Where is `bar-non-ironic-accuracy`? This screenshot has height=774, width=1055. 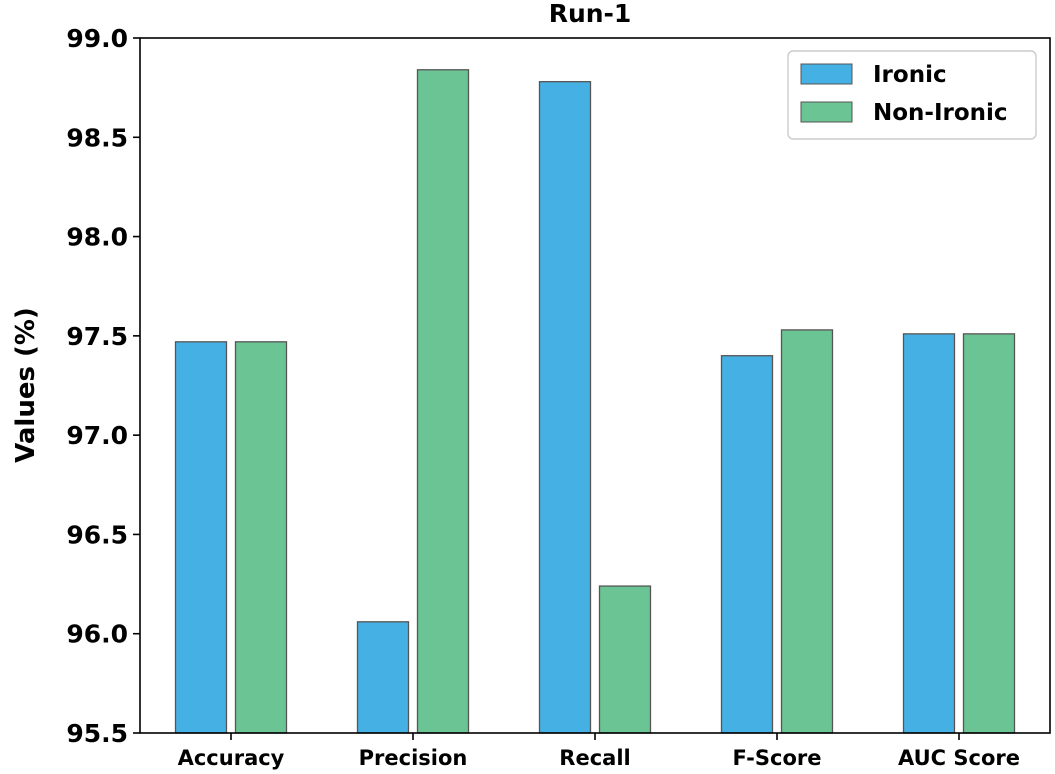 bar-non-ironic-accuracy is located at coordinates (261, 537).